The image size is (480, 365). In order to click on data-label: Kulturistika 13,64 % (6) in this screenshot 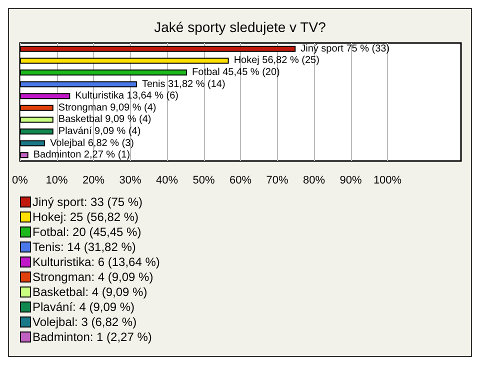, I will do `click(127, 96)`.